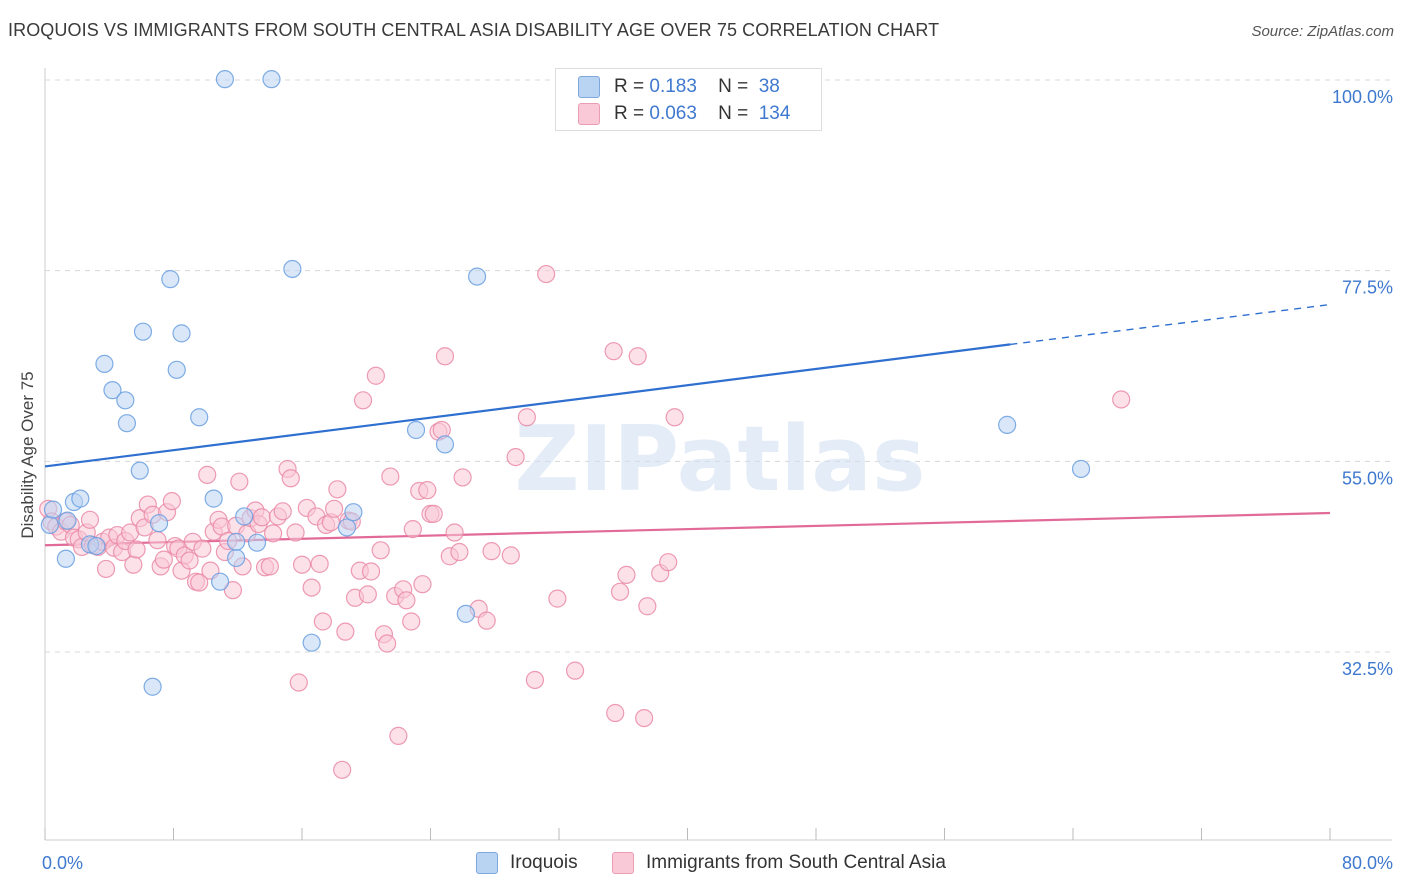 The image size is (1406, 892). What do you see at coordinates (527, 405) in the screenshot?
I see `iroquois-trend-line` at bounding box center [527, 405].